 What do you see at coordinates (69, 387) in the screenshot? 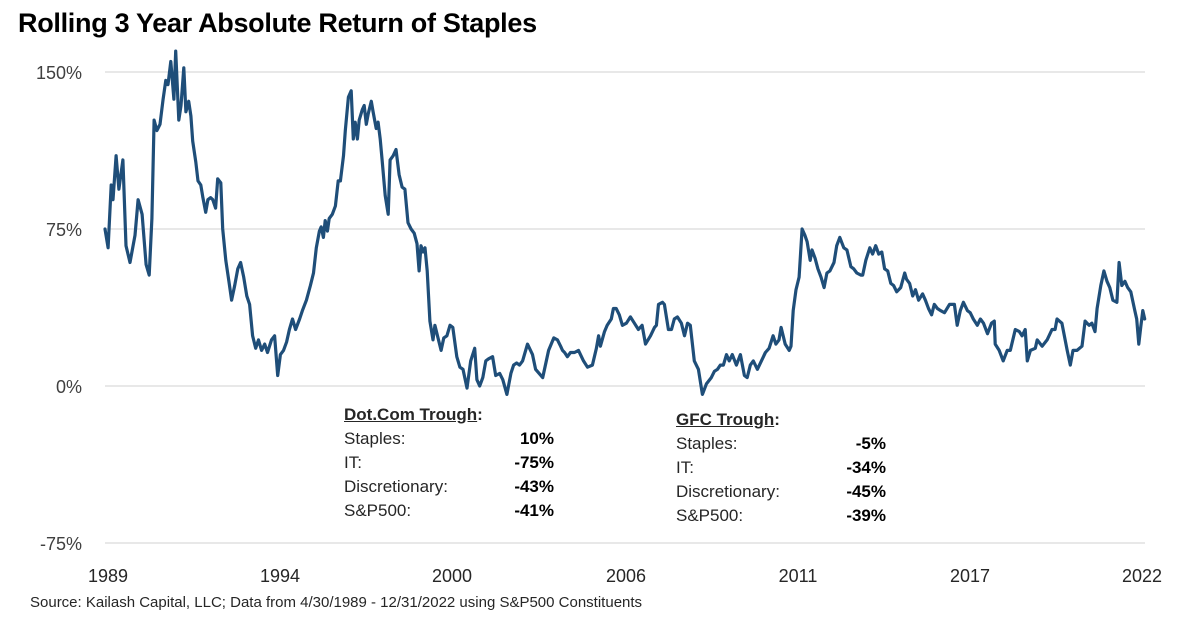
I see `y-tick-label: 0%` at bounding box center [69, 387].